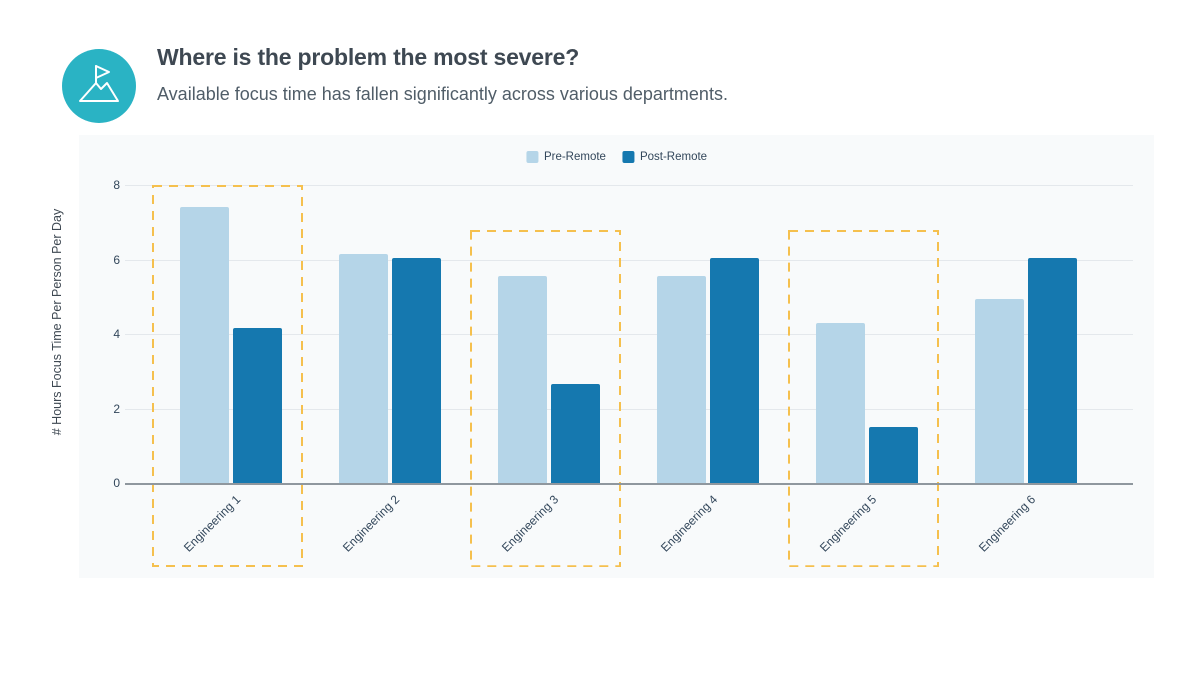 This screenshot has height=675, width=1200. I want to click on legend-label: Pre-Remote, so click(574, 157).